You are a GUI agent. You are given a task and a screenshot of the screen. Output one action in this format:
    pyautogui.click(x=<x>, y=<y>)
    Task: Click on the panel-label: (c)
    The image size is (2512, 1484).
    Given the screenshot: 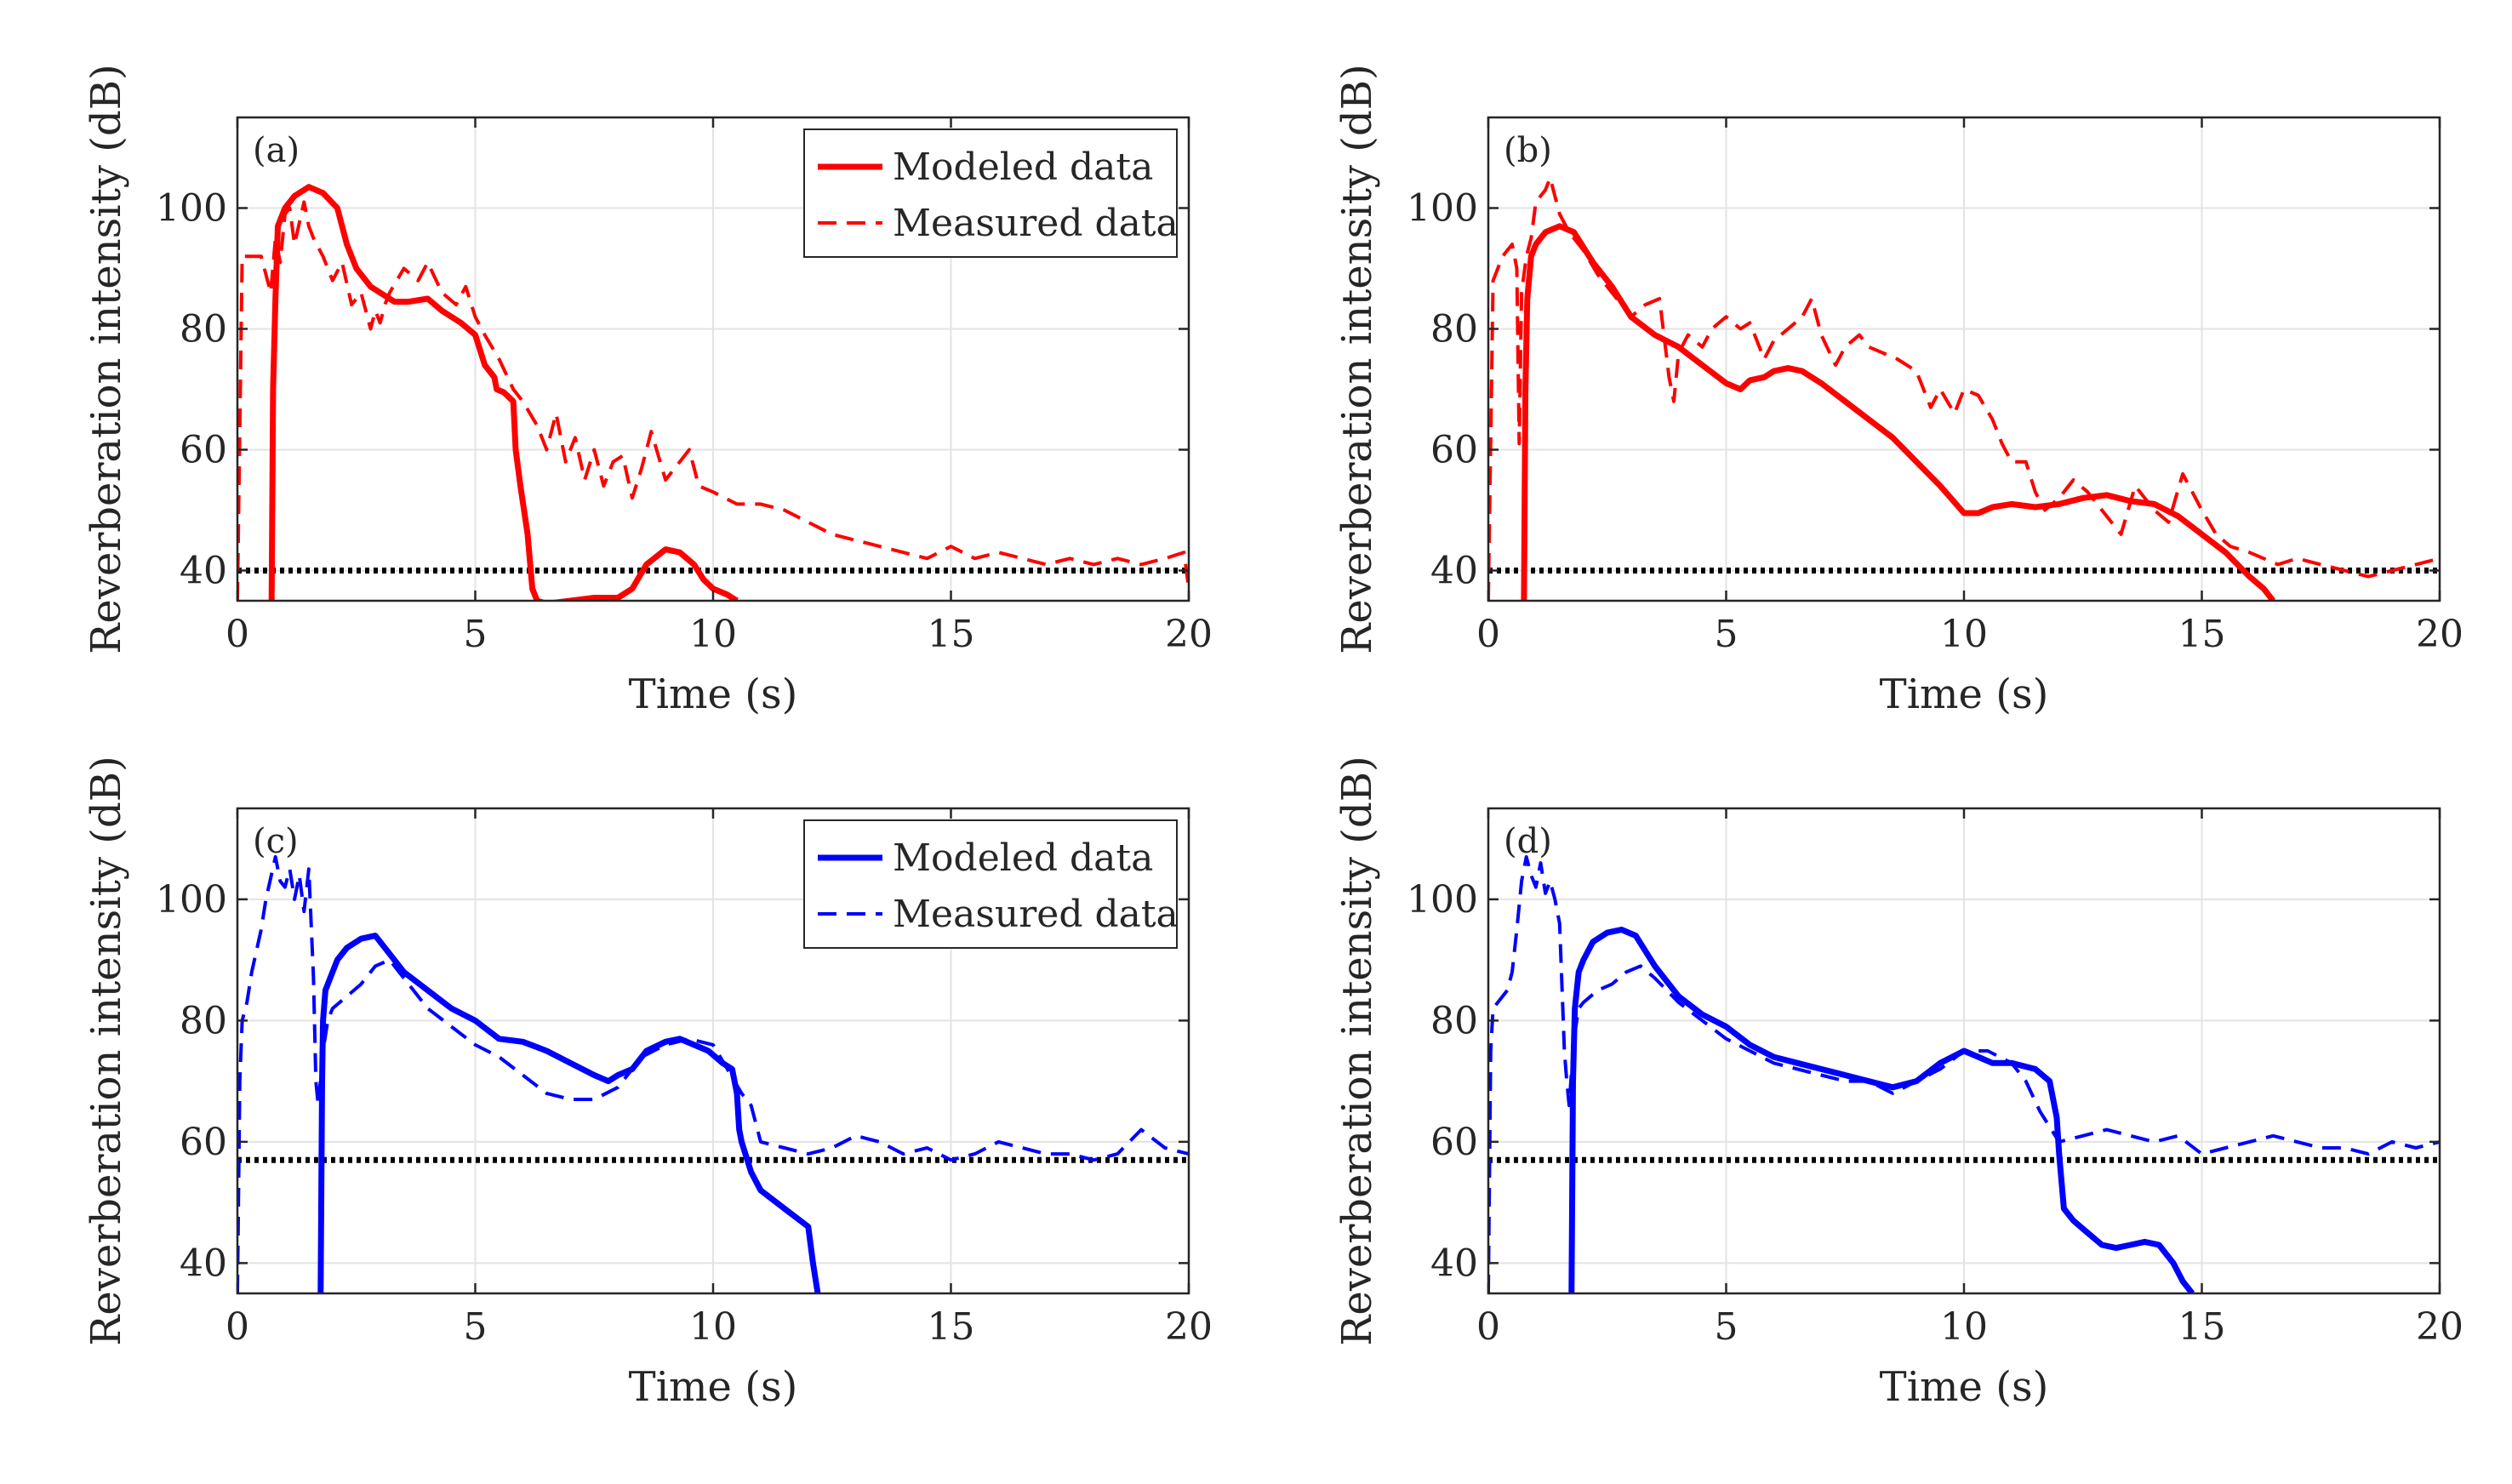 What is the action you would take?
    pyautogui.click(x=276, y=841)
    